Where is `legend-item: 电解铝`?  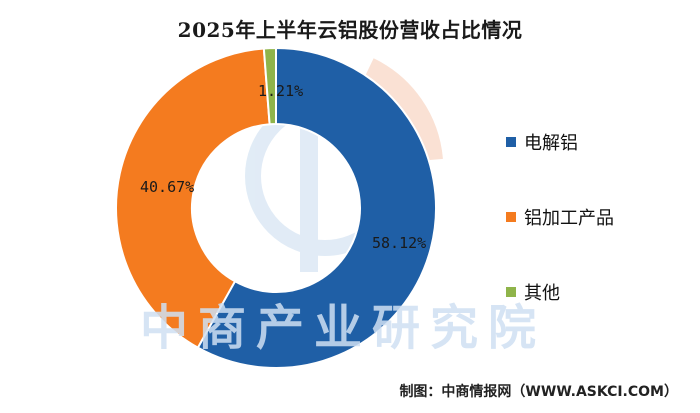 legend-item: 电解铝 is located at coordinates (560, 142).